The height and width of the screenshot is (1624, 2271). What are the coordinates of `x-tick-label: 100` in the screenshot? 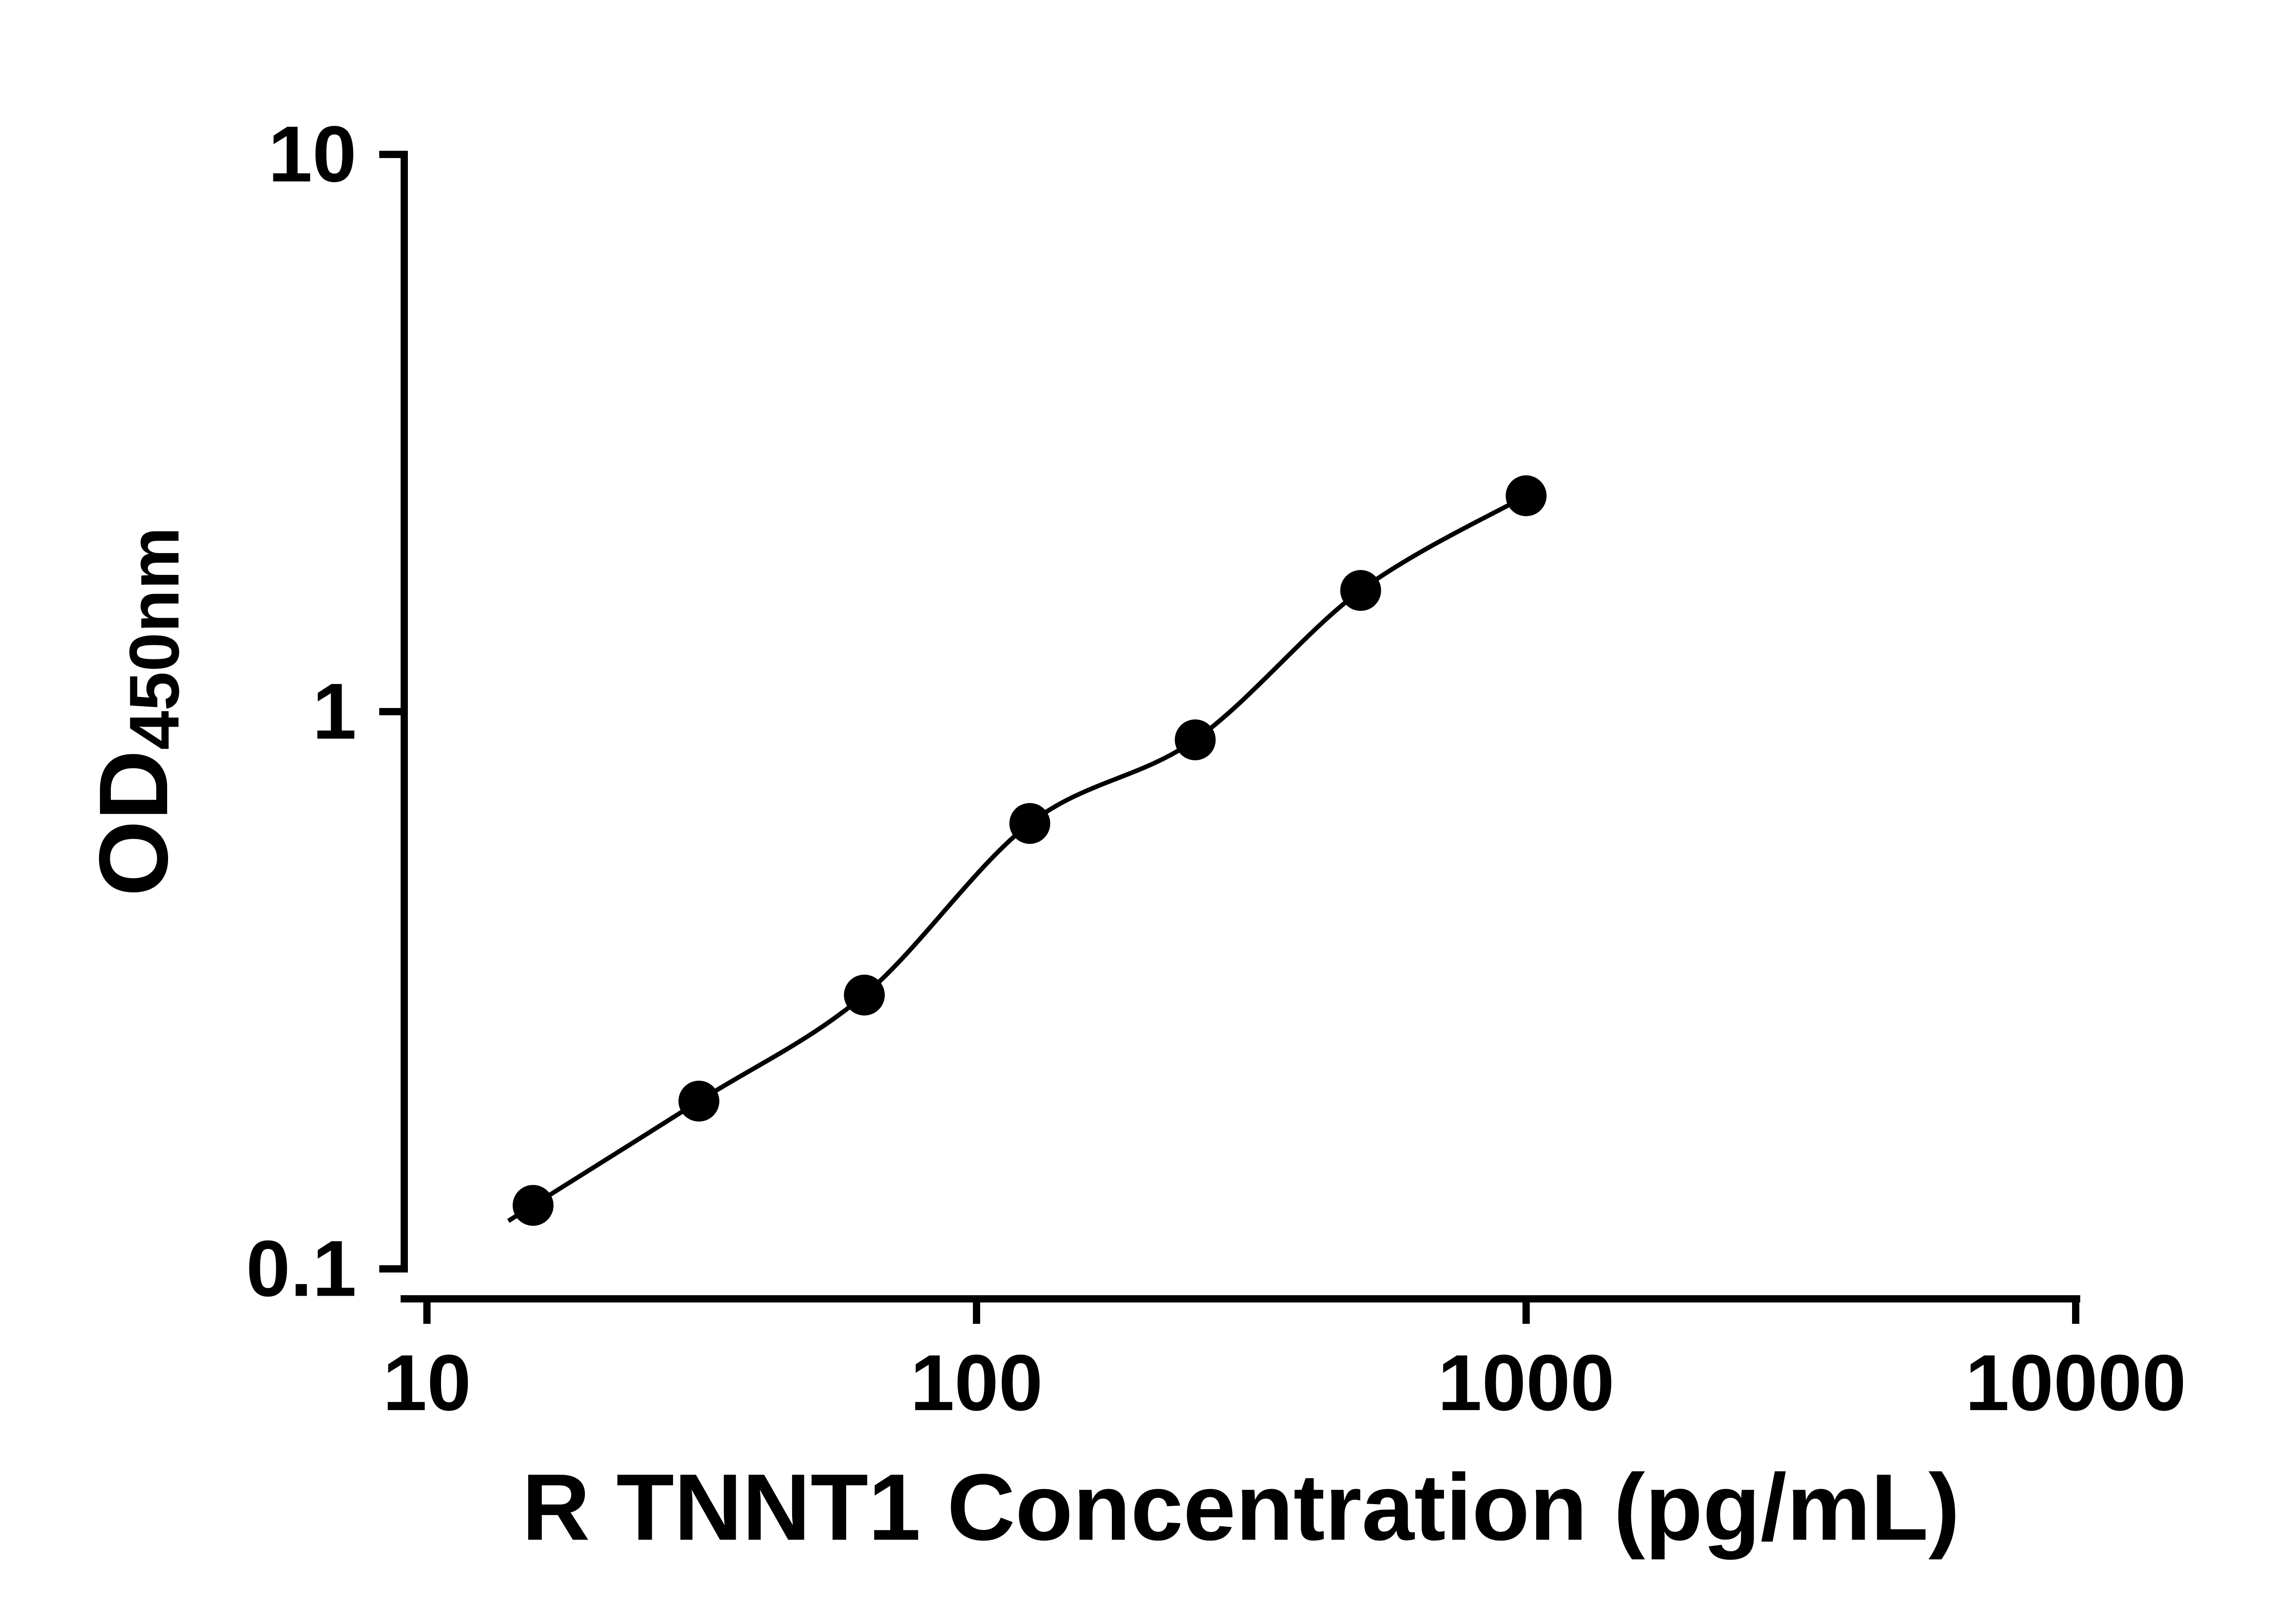 It's located at (976, 1383).